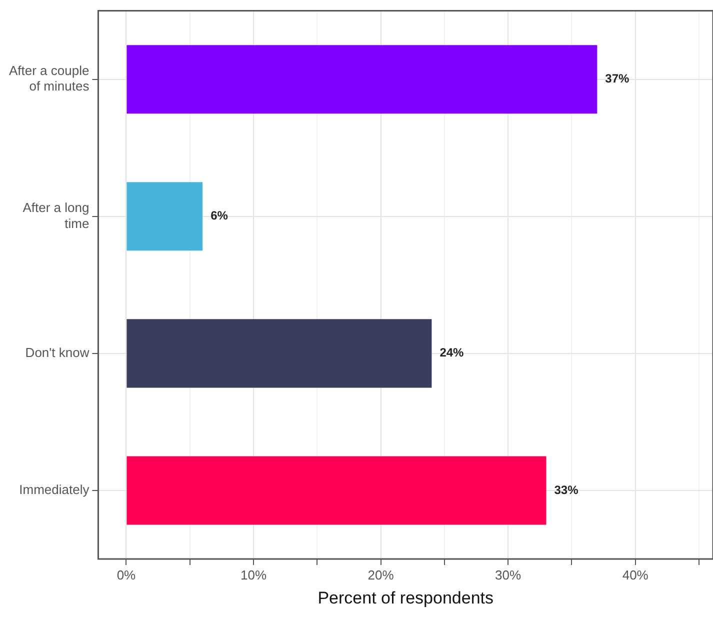  I want to click on data-label: 33%, so click(566, 489).